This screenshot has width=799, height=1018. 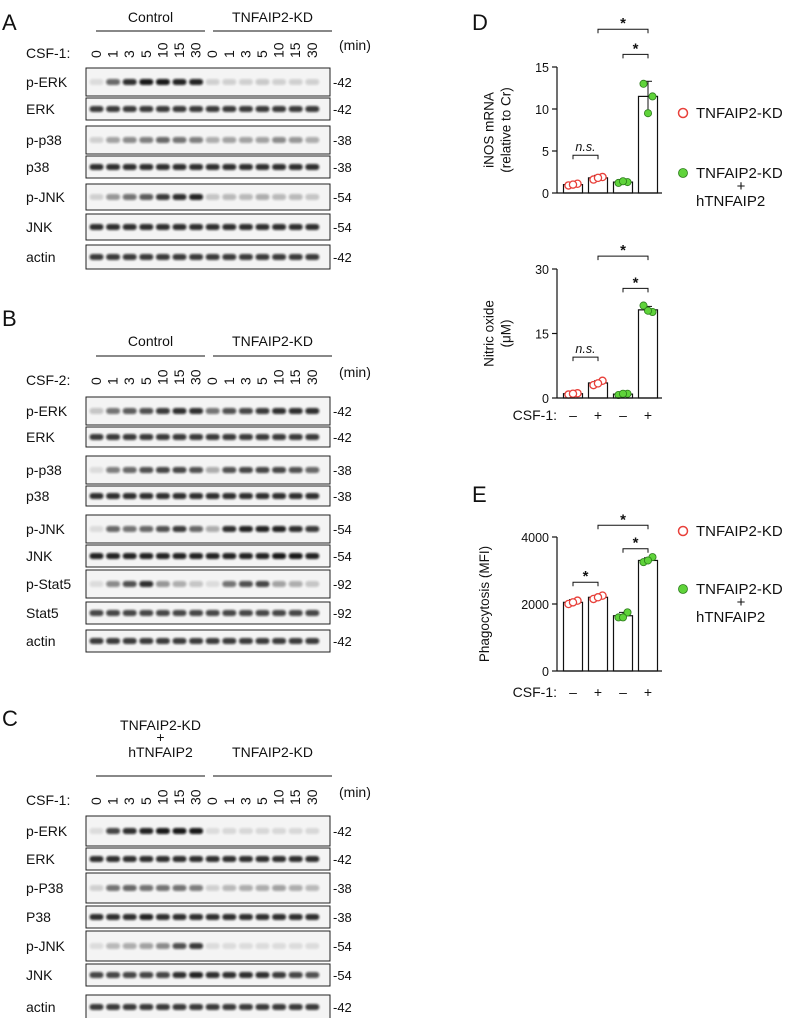 I want to click on blot-label: actin, so click(x=41, y=641).